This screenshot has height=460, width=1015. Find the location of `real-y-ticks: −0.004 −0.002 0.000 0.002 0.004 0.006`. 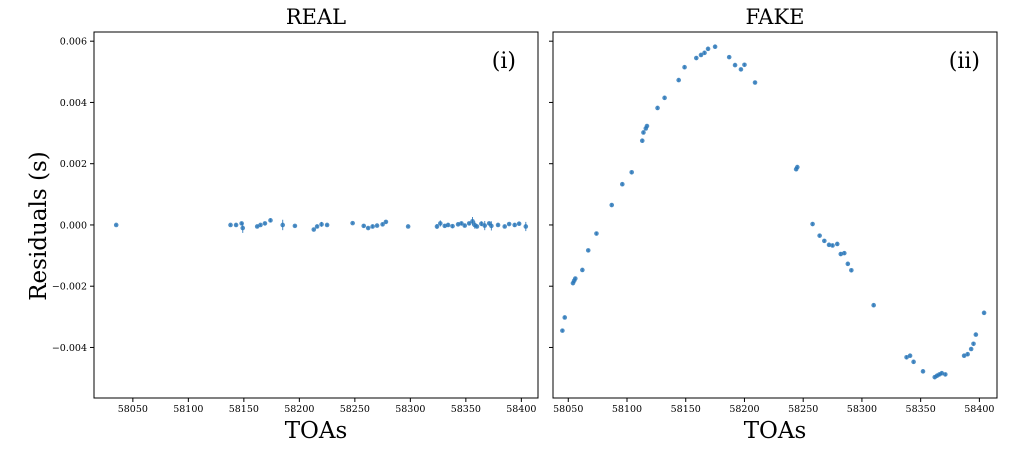

real-y-ticks: −0.004 −0.002 0.000 0.002 0.004 0.006 is located at coordinates (73, 195).